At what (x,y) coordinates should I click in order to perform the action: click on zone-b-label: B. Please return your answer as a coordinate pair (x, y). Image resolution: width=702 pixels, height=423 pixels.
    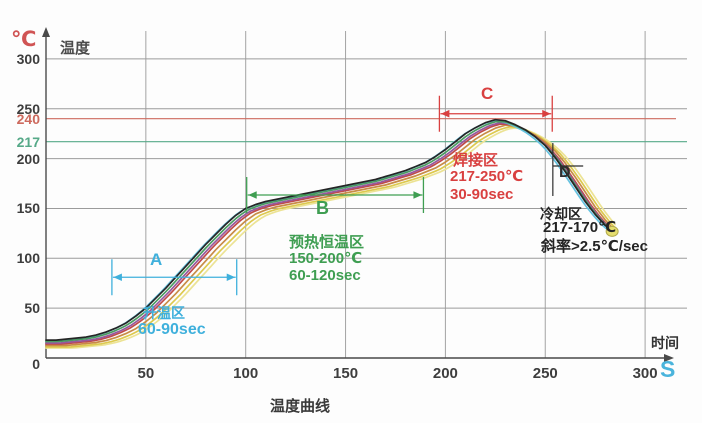
    Looking at the image, I should click on (322, 208).